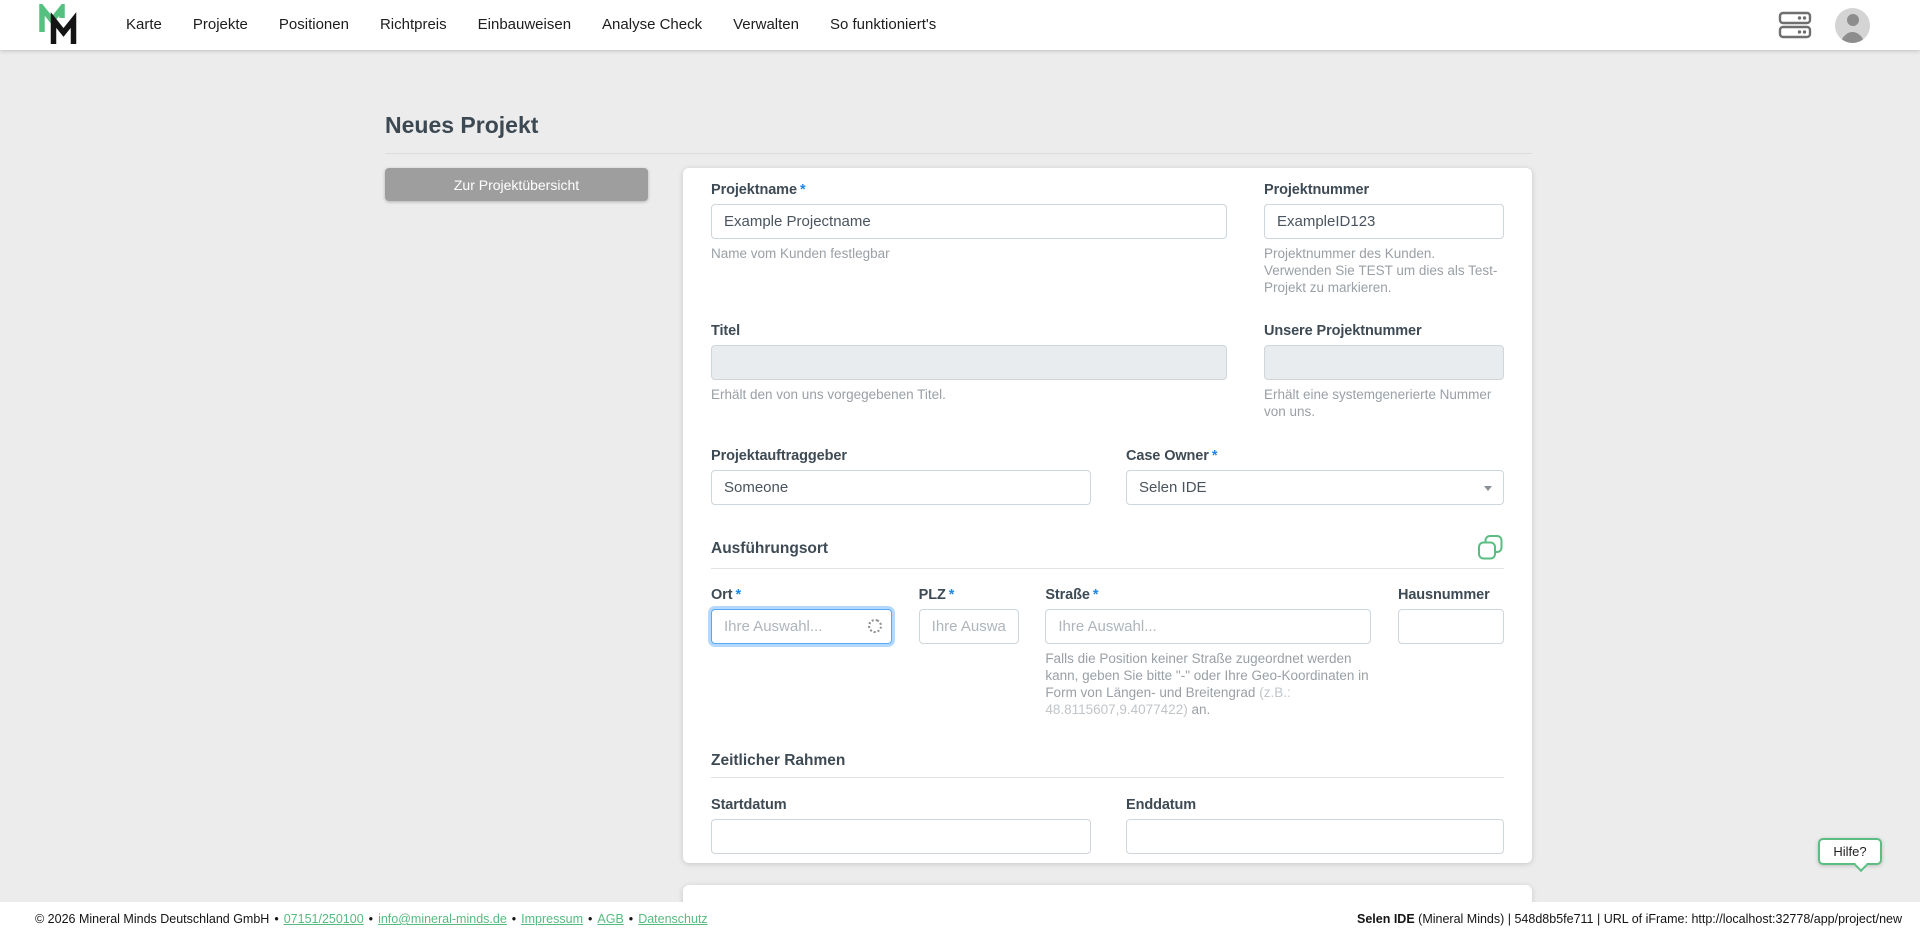 This screenshot has height=943, width=1920. What do you see at coordinates (749, 805) in the screenshot?
I see `startdatum-label: Startdatum` at bounding box center [749, 805].